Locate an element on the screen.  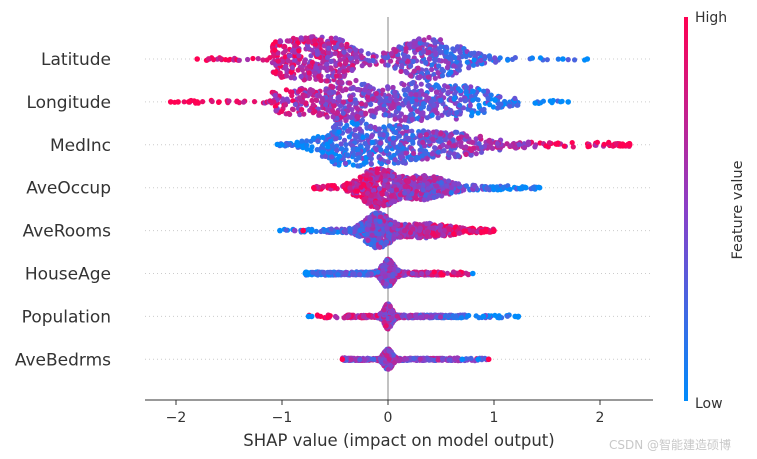
feature-row-averooms is located at coordinates (387, 230).